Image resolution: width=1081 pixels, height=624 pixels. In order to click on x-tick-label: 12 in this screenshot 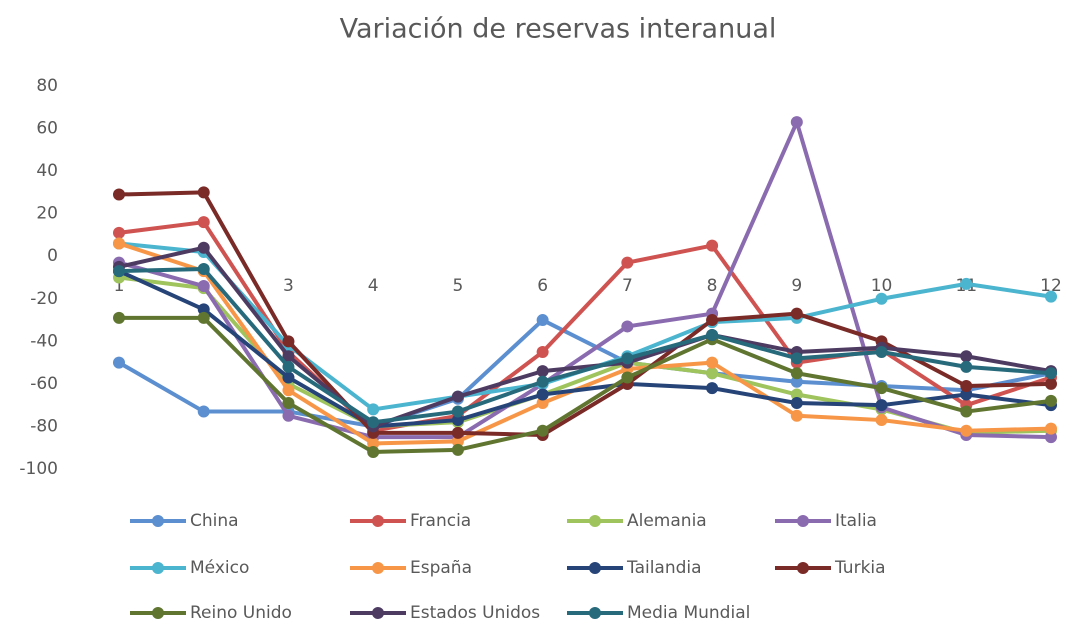, I will do `click(1051, 286)`.